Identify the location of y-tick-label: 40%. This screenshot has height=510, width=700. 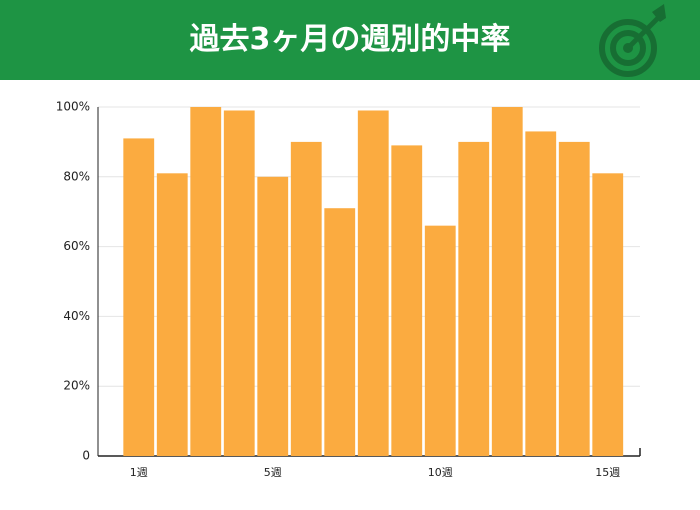
(76, 316).